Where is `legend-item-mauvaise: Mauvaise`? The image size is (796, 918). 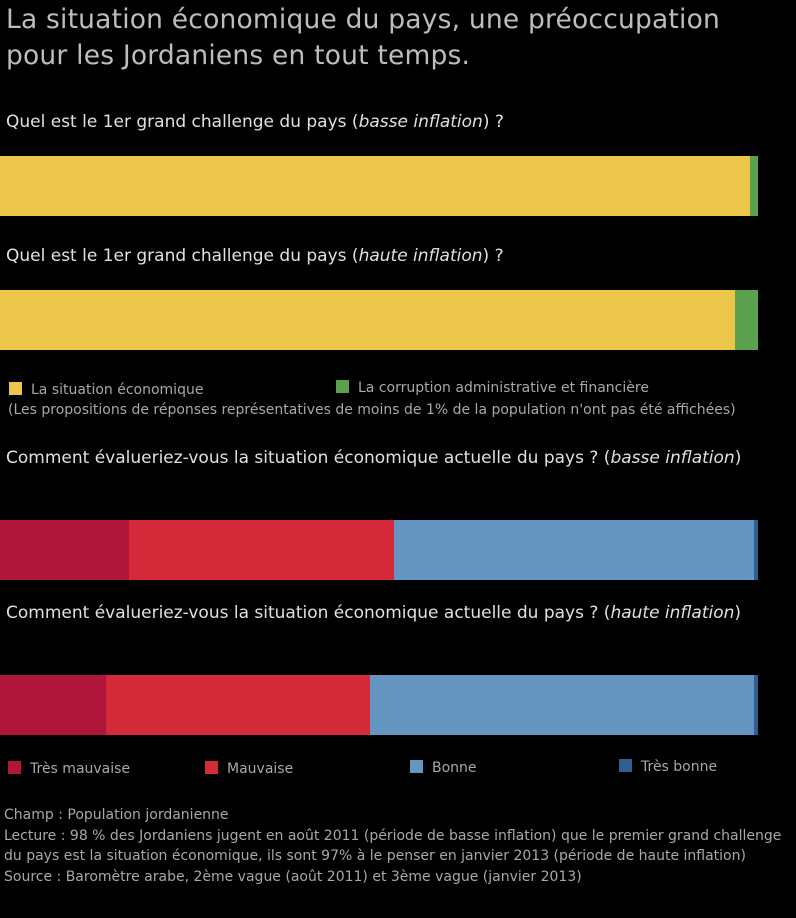
legend-item-mauvaise: Mauvaise is located at coordinates (249, 769).